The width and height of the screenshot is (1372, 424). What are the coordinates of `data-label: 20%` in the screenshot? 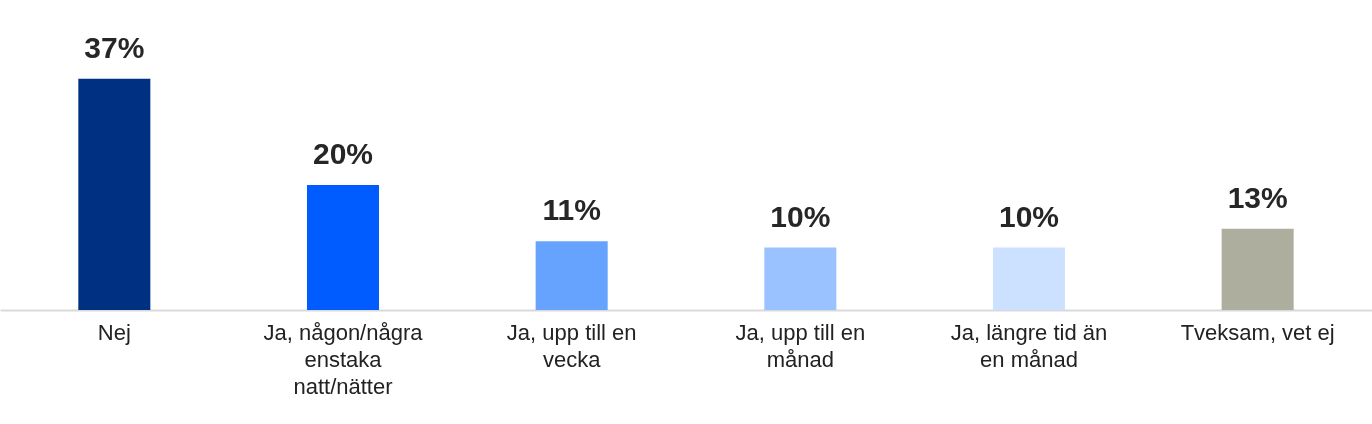 It's located at (343, 153).